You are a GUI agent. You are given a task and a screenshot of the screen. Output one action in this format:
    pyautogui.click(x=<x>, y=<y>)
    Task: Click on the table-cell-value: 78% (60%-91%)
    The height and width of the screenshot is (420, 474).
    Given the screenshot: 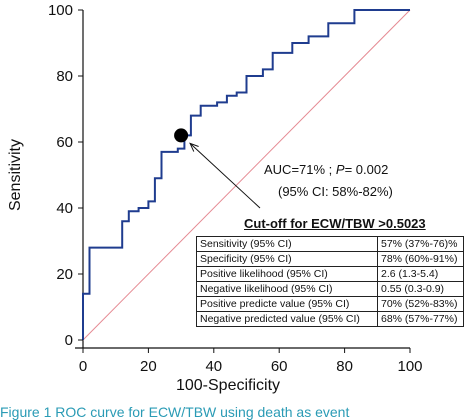 What is the action you would take?
    pyautogui.click(x=420, y=259)
    